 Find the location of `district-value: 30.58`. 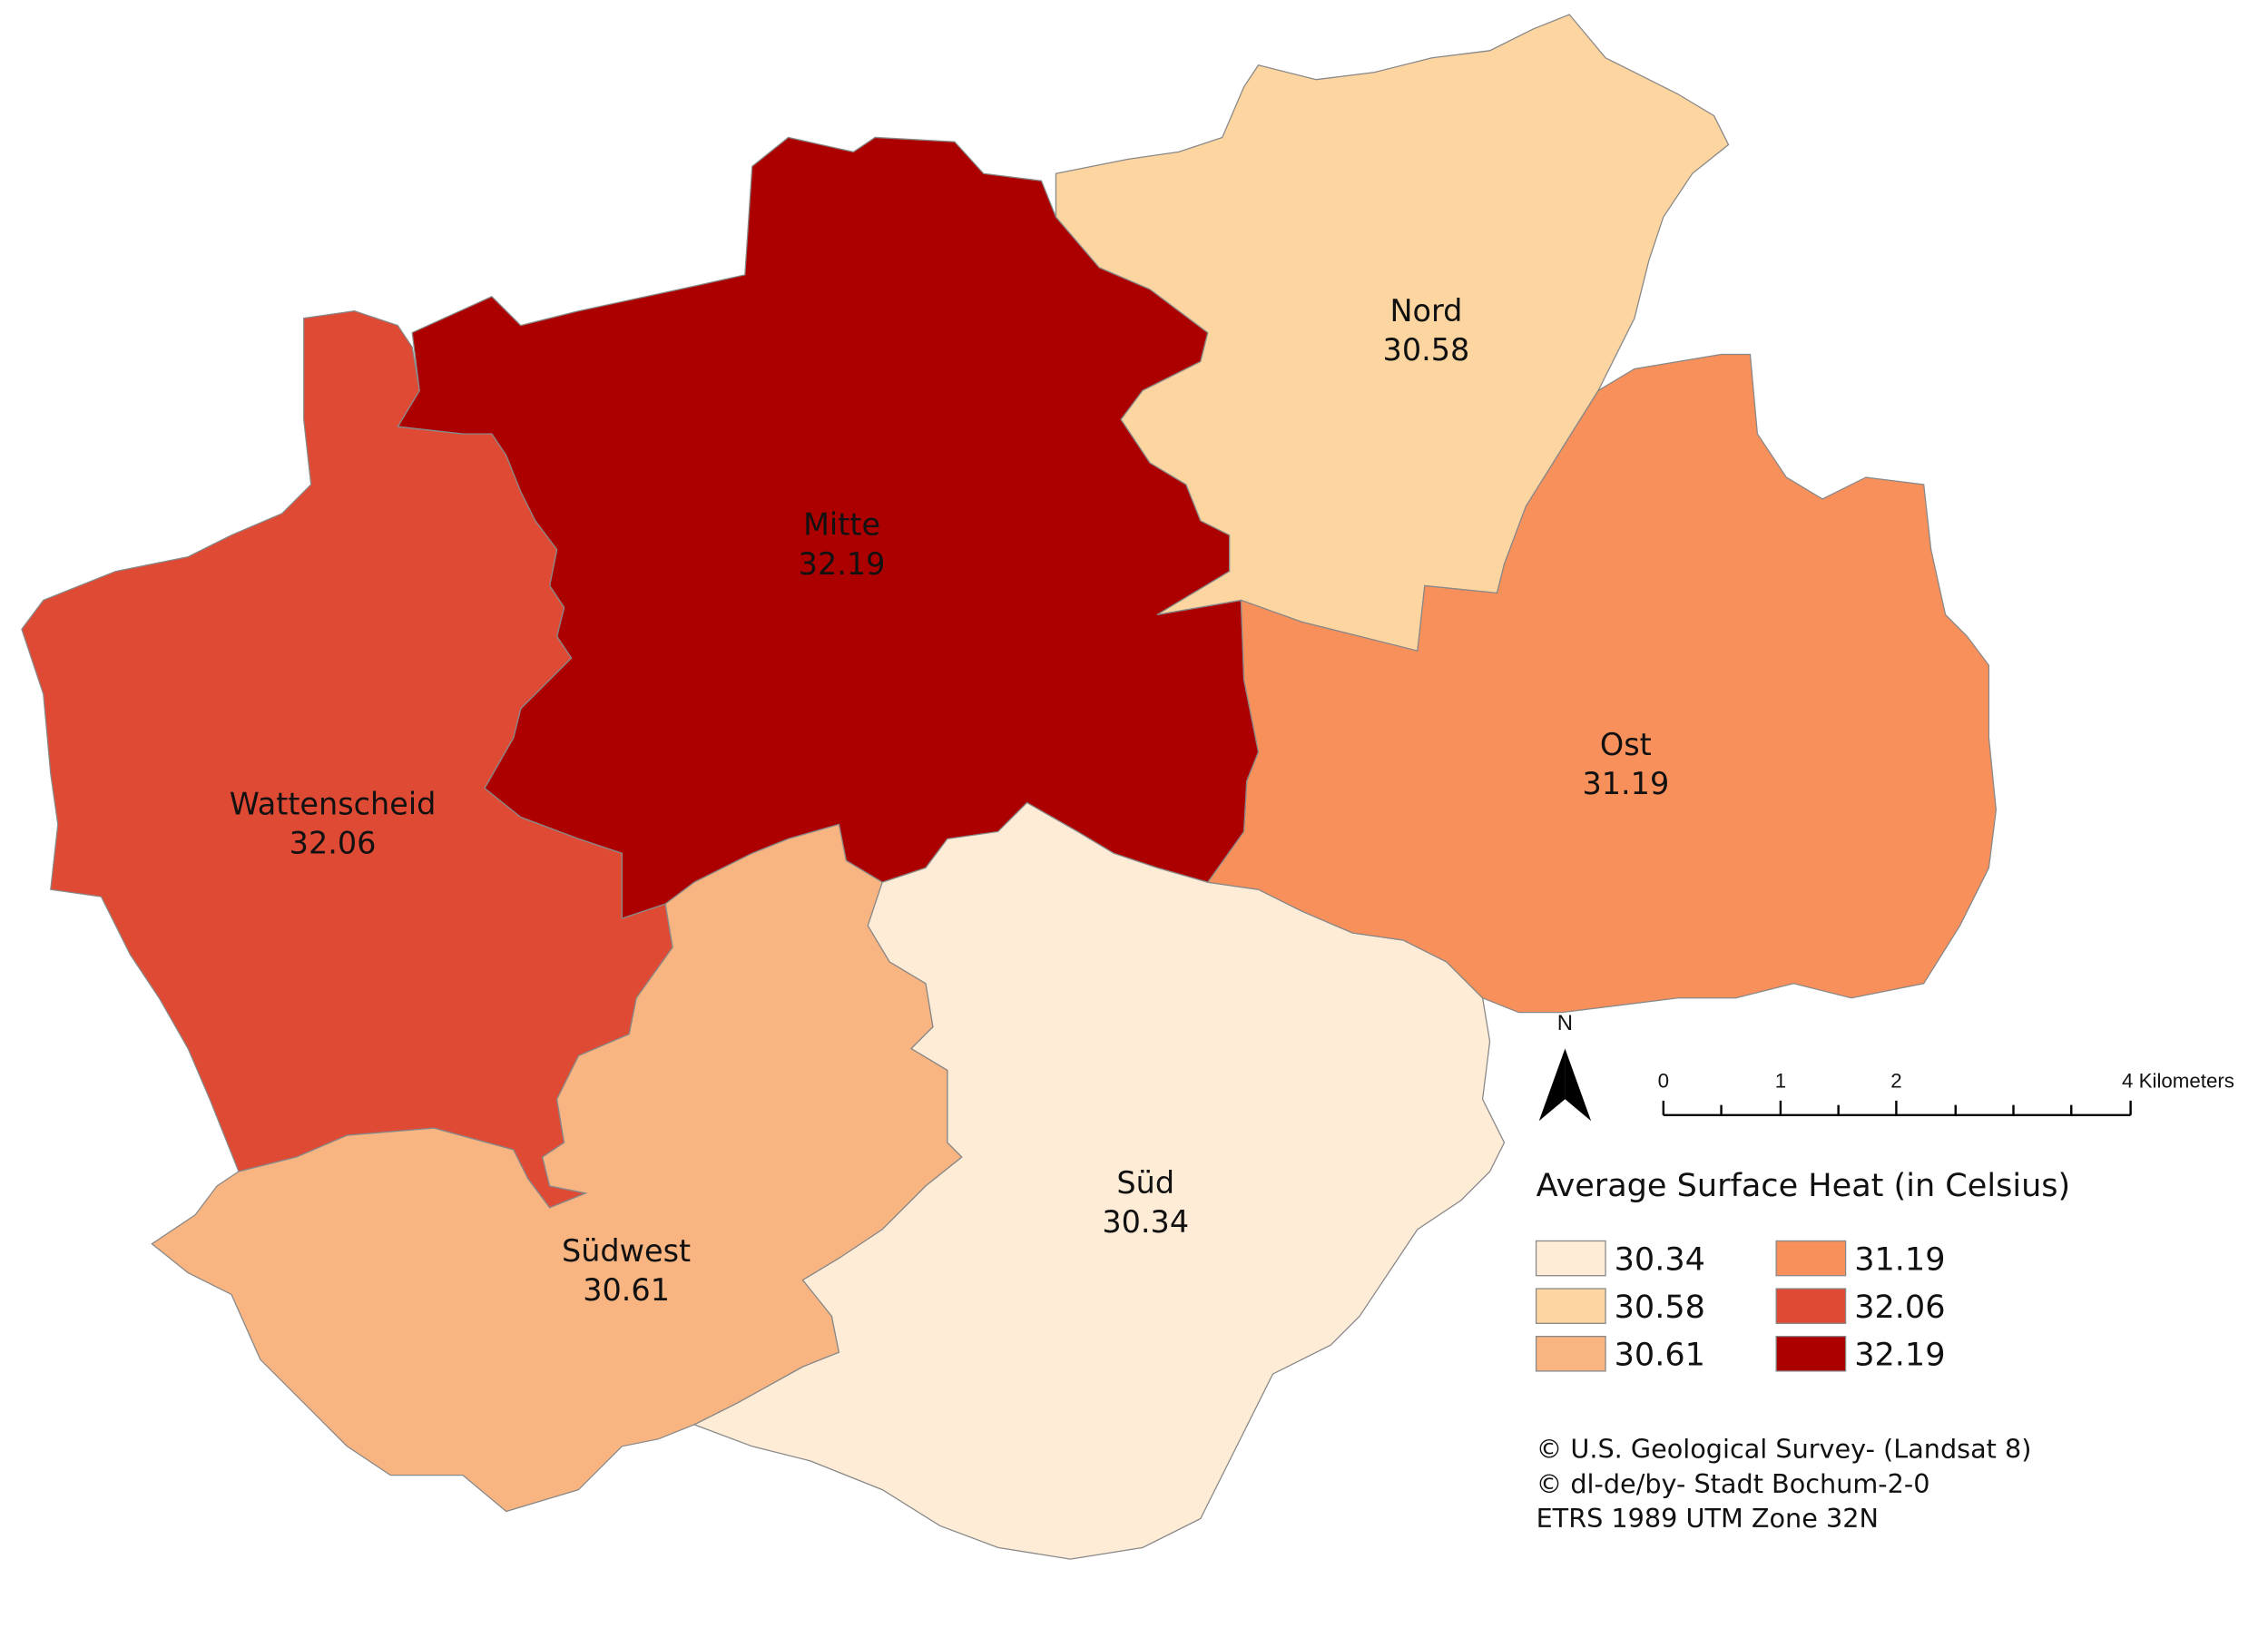

district-value: 30.58 is located at coordinates (1426, 350).